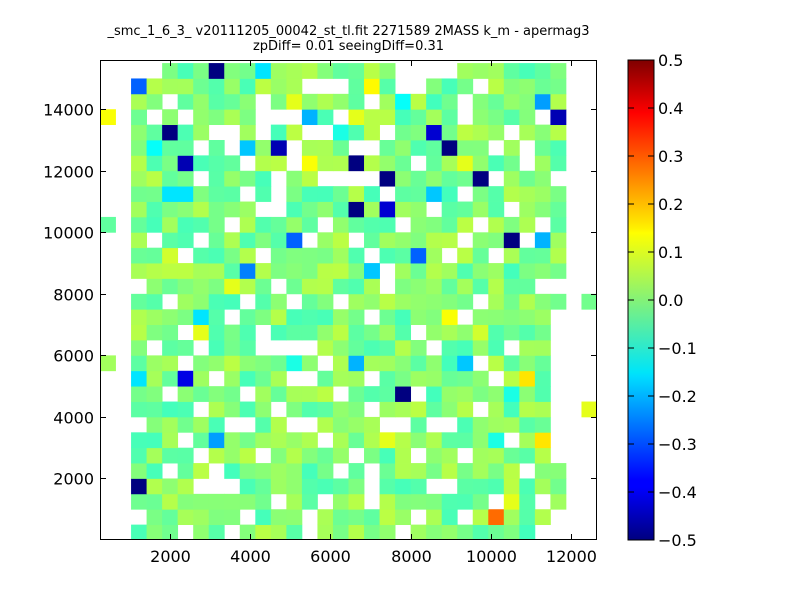 Image resolution: width=800 pixels, height=600 pixels. What do you see at coordinates (670, 300) in the screenshot?
I see `colorbar-tick-label: 0.0` at bounding box center [670, 300].